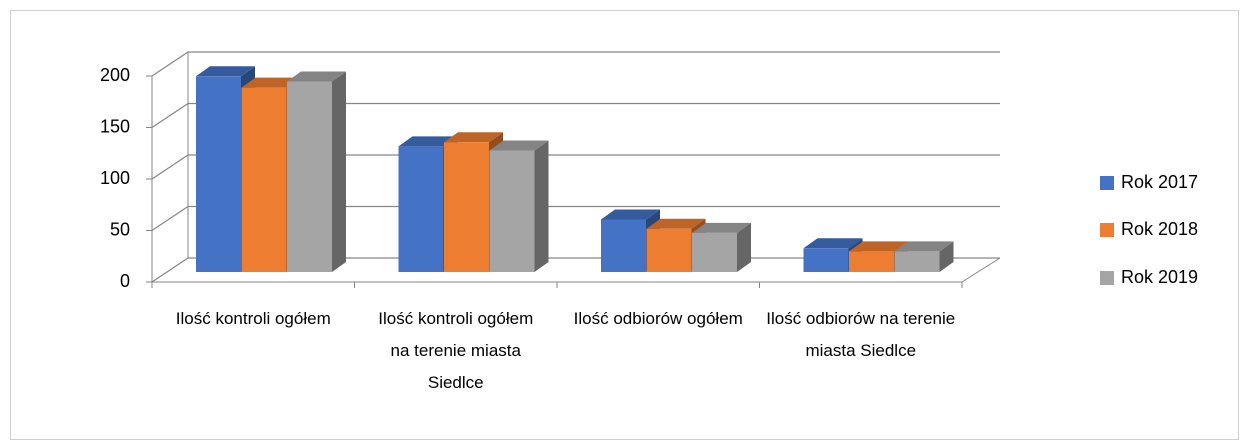  I want to click on legend-label: Rok 2019, so click(1159, 277).